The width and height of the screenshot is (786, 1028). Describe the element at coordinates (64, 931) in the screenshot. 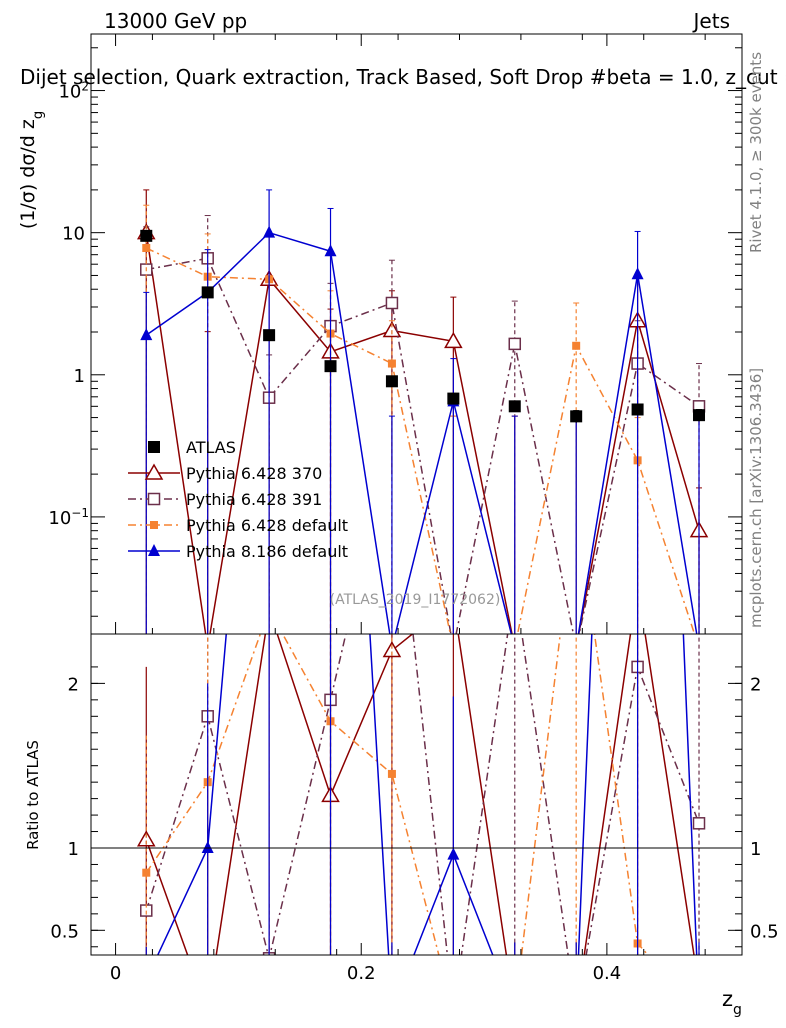

I see `ratio-tick-label-left: 0.5` at that location.